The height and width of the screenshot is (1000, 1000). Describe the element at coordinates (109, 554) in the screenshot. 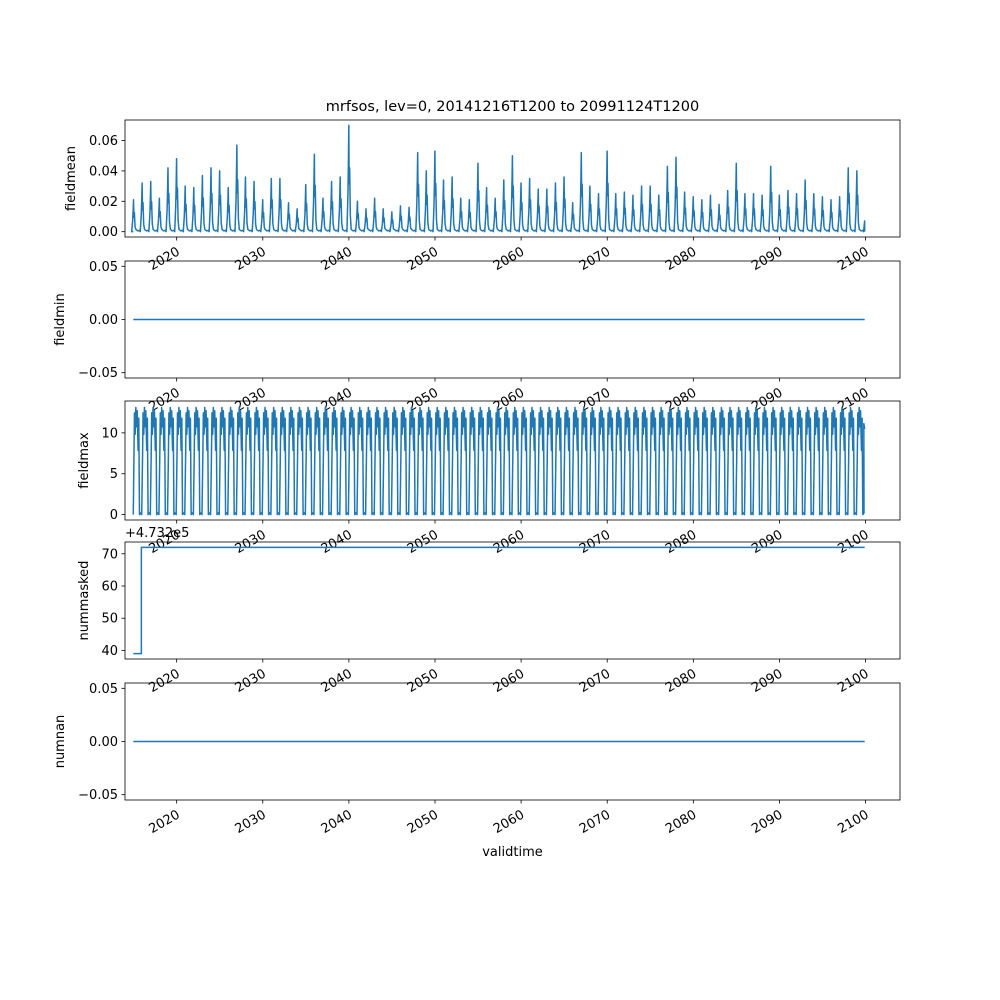

I see `y-tick-label-nummasked: 70` at that location.